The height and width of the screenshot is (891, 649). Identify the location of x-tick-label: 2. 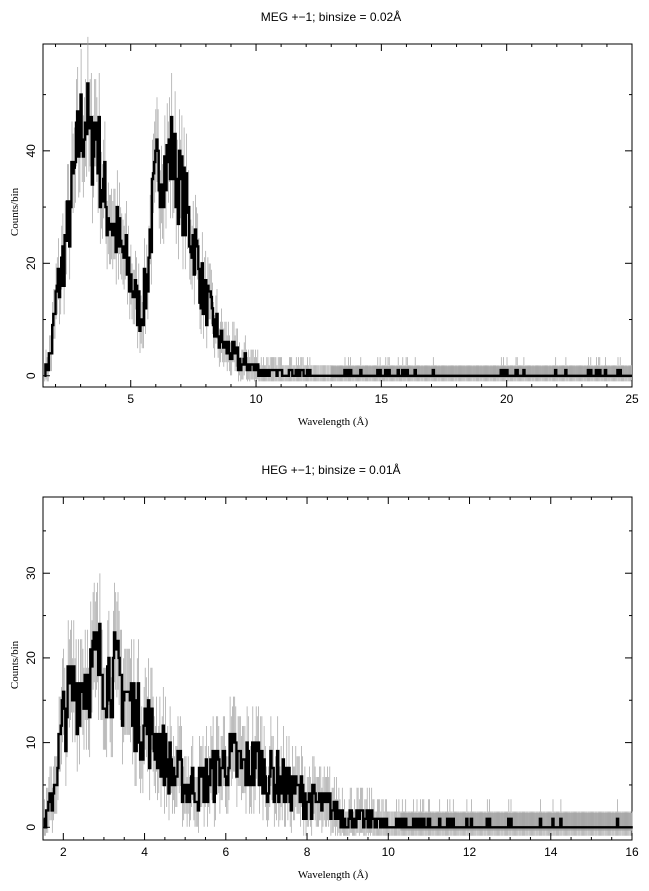
(63, 852).